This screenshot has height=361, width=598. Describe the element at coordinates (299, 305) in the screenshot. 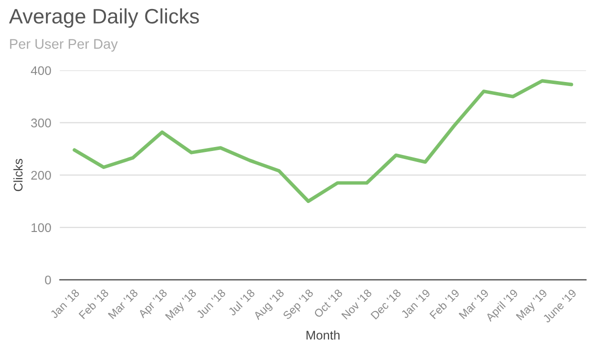

I see `x-tick-label: Sep '18` at that location.